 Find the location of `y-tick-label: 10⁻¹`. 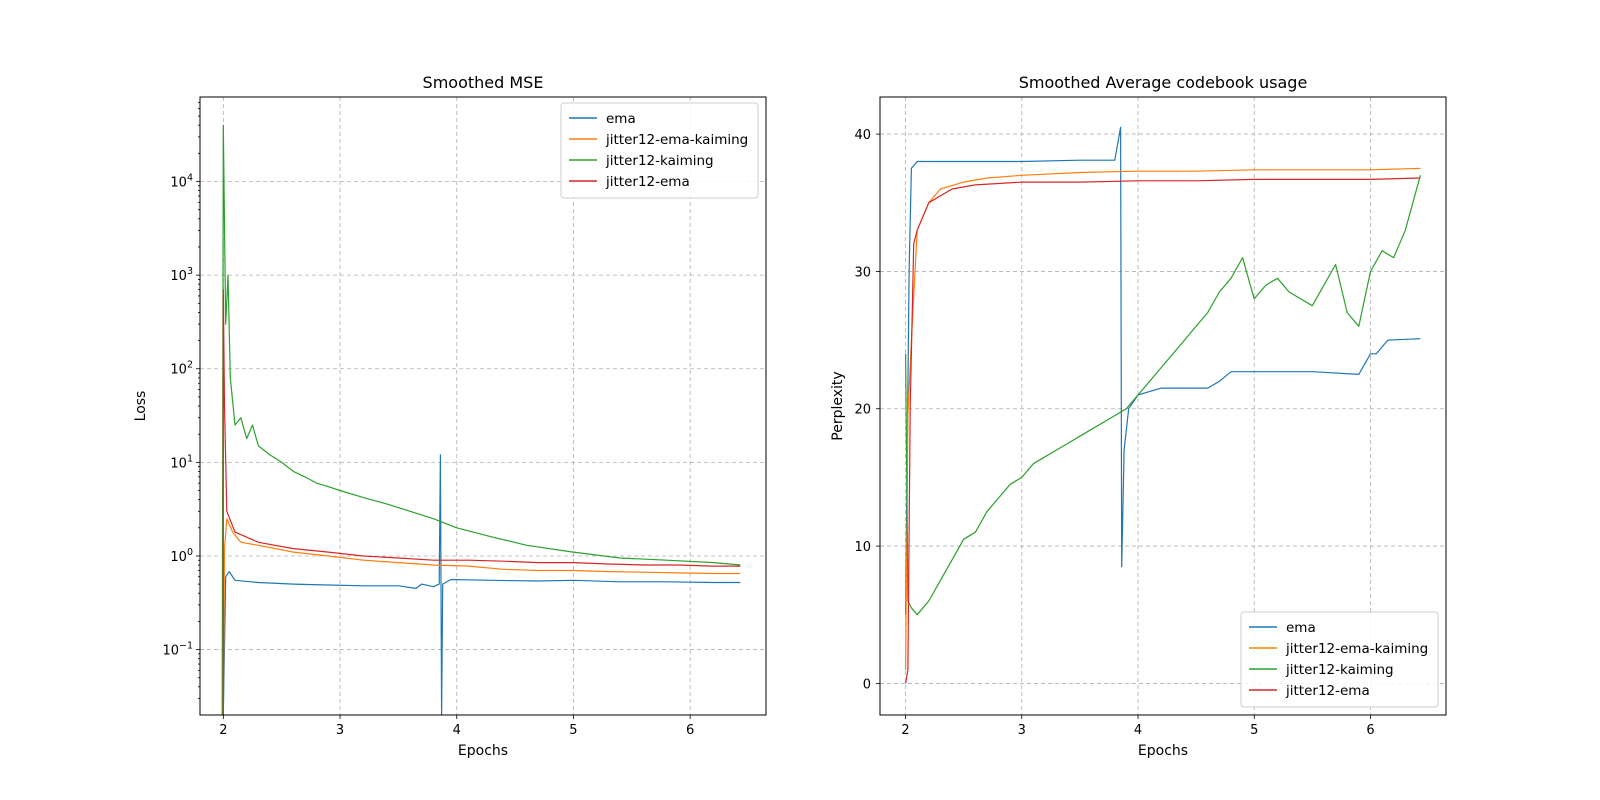

y-tick-label: 10⁻¹ is located at coordinates (177, 650).